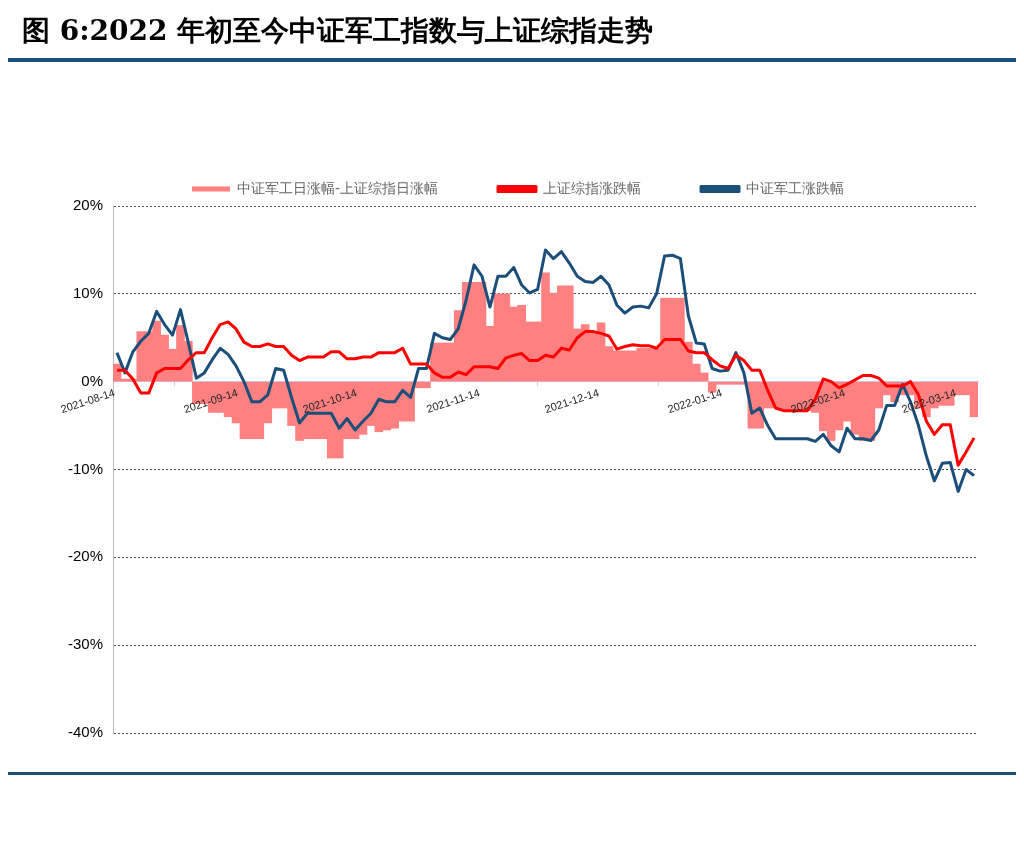  What do you see at coordinates (85, 732) in the screenshot?
I see `y-tick-label: -40%` at bounding box center [85, 732].